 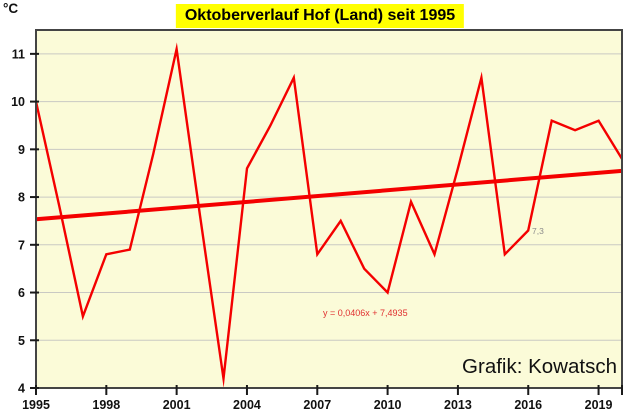 I want to click on y-axis-unit-label: °C, so click(x=11, y=8).